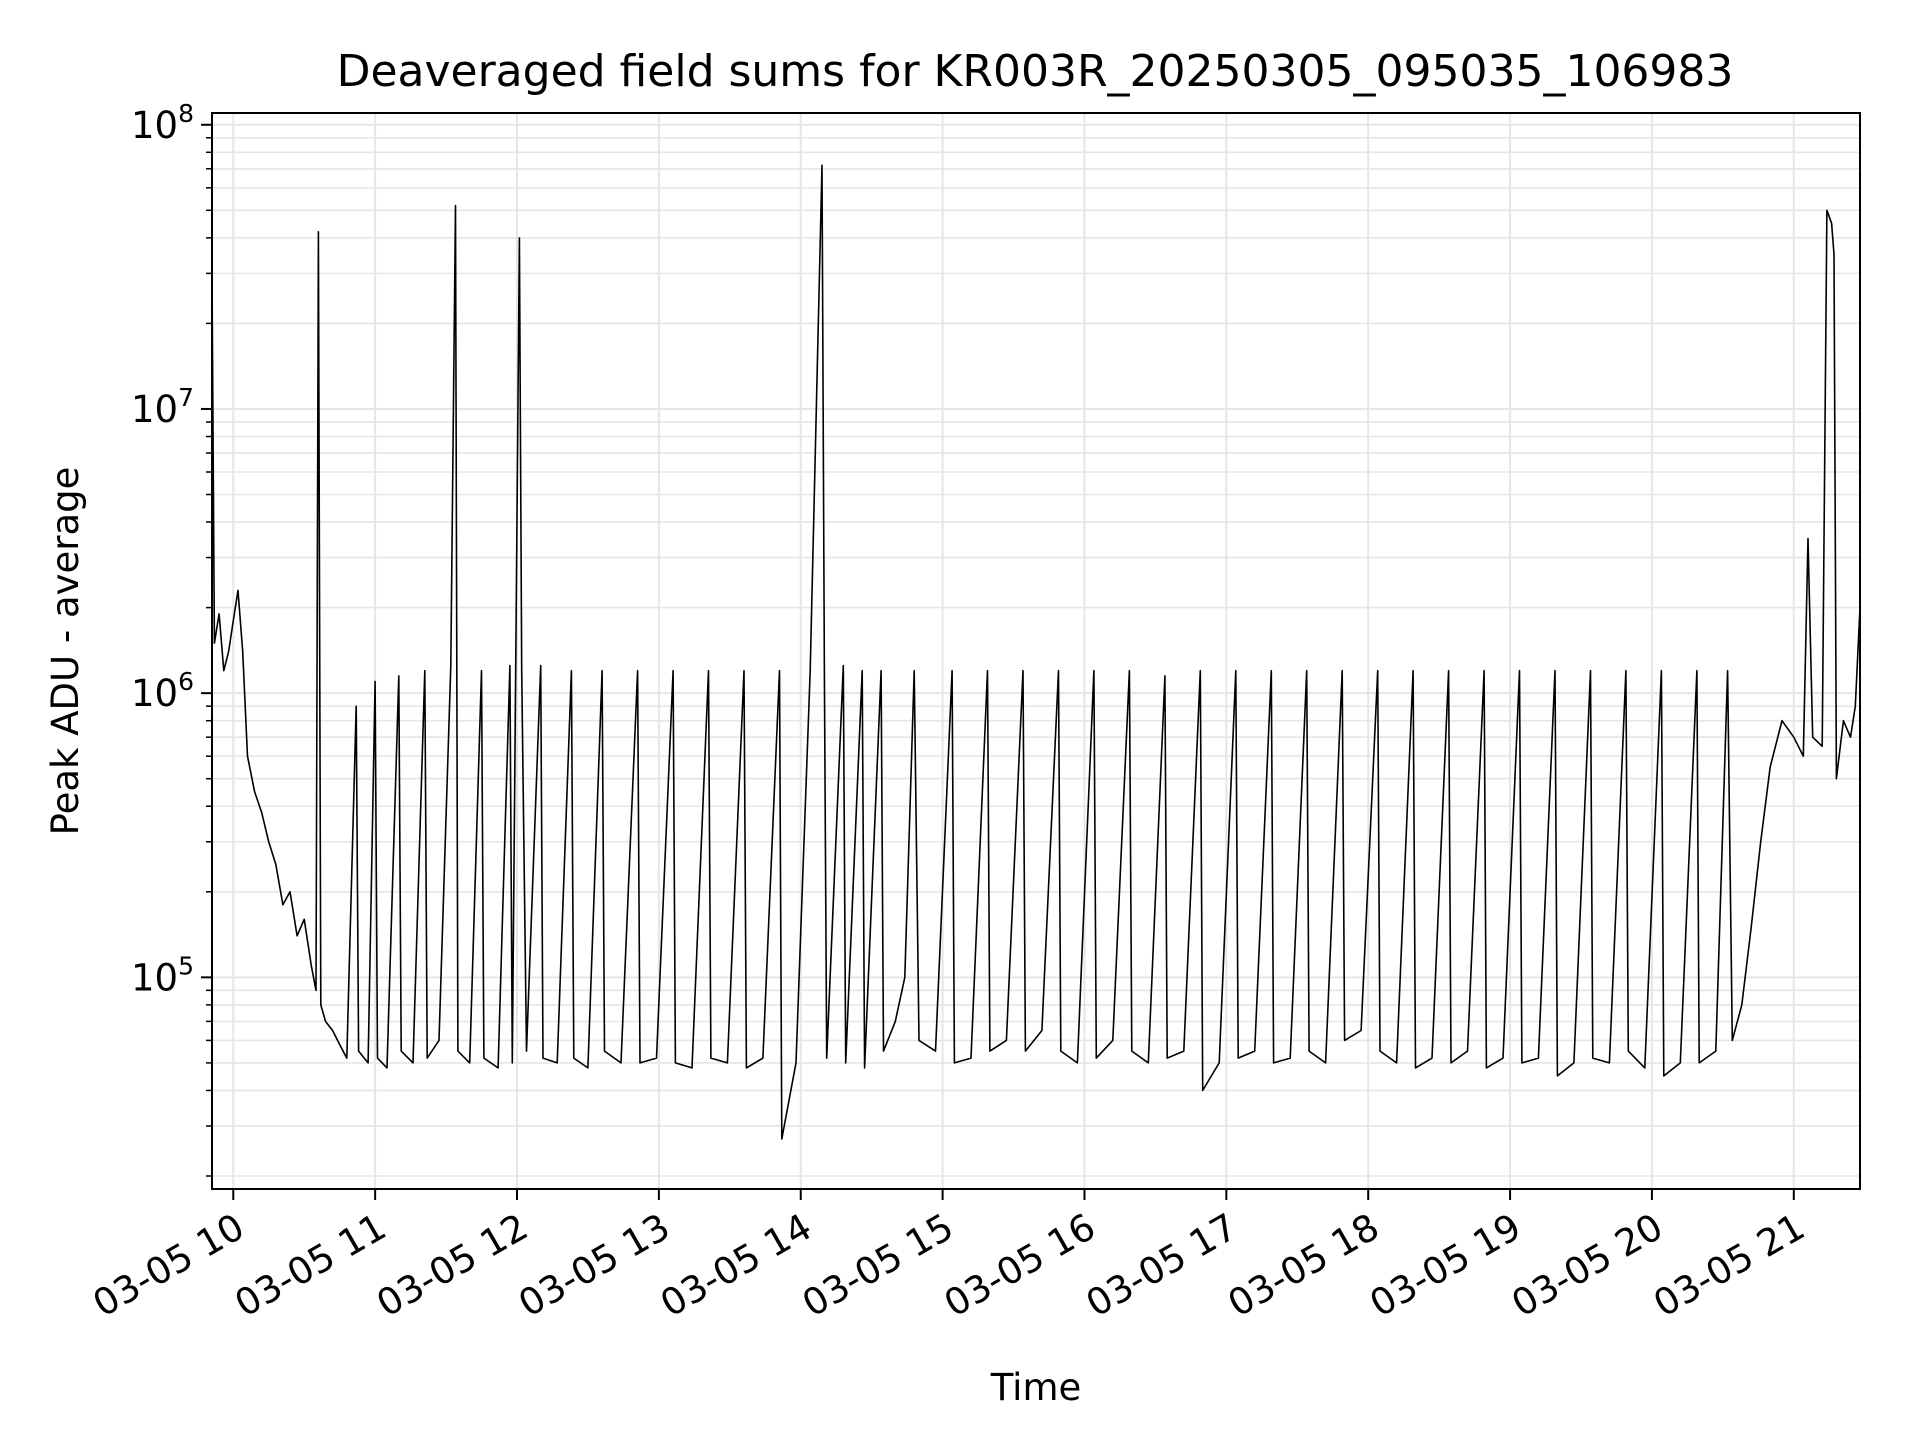 This screenshot has width=1920, height=1440. I want to click on y-tick-label: 10⁸, so click(162, 123).